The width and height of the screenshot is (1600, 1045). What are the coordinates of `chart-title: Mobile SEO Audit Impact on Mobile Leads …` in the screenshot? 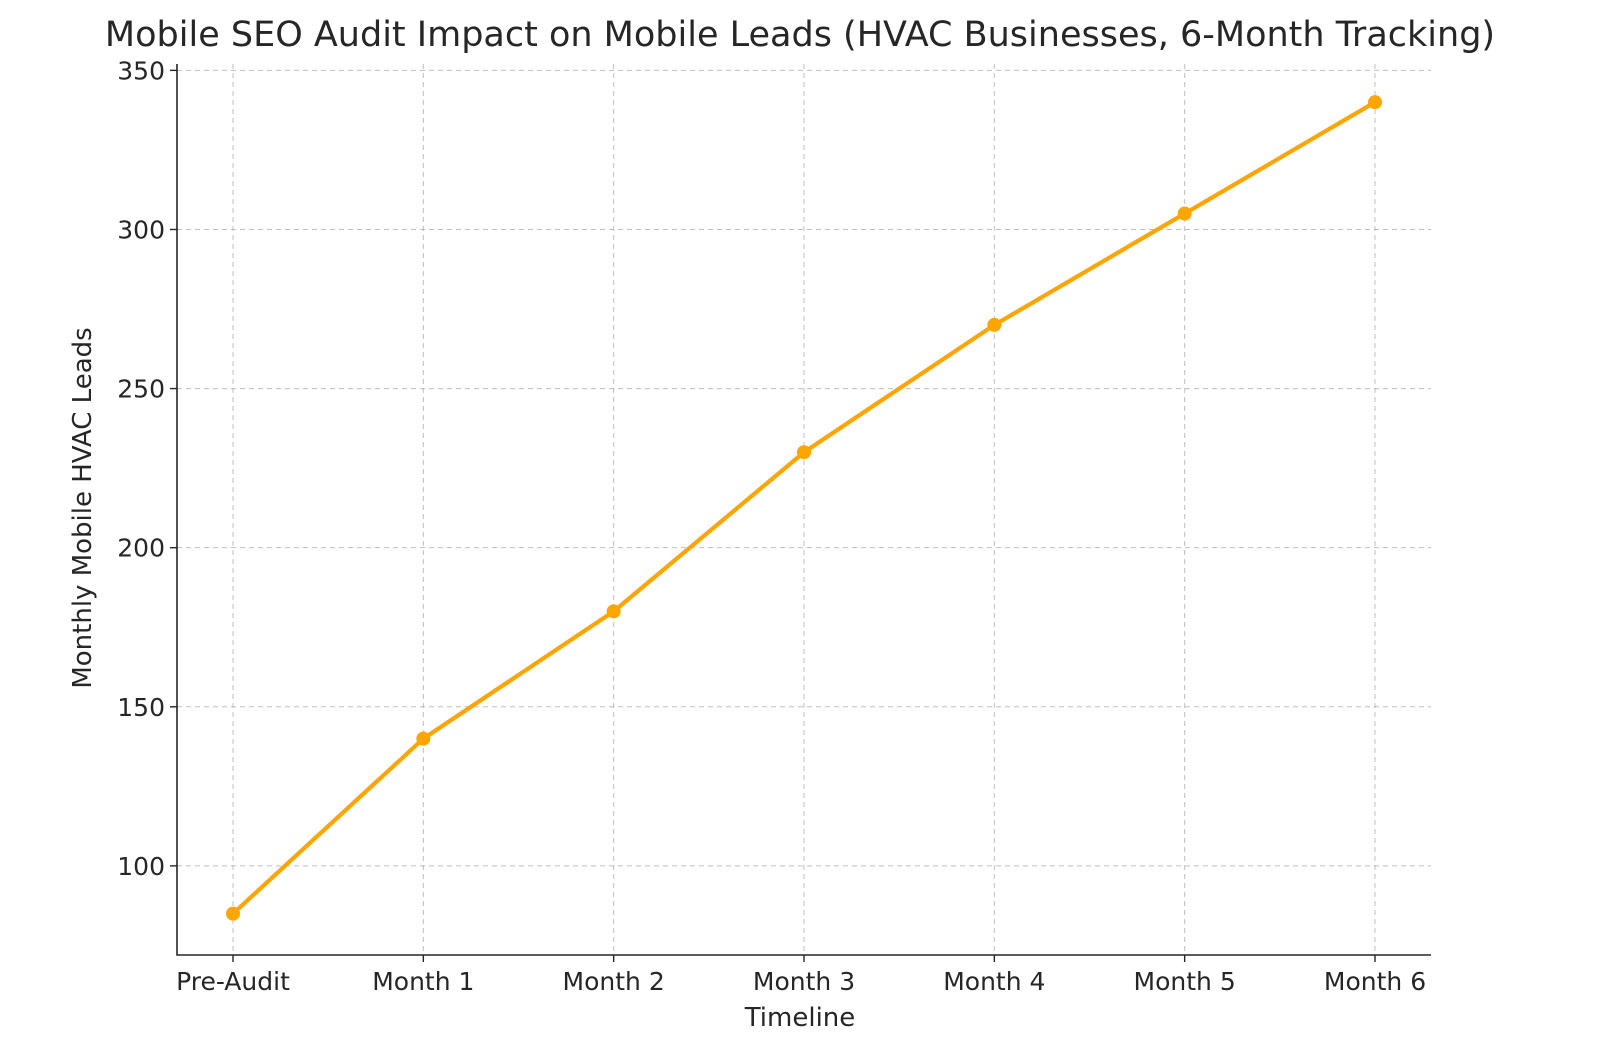 It's located at (800, 35).